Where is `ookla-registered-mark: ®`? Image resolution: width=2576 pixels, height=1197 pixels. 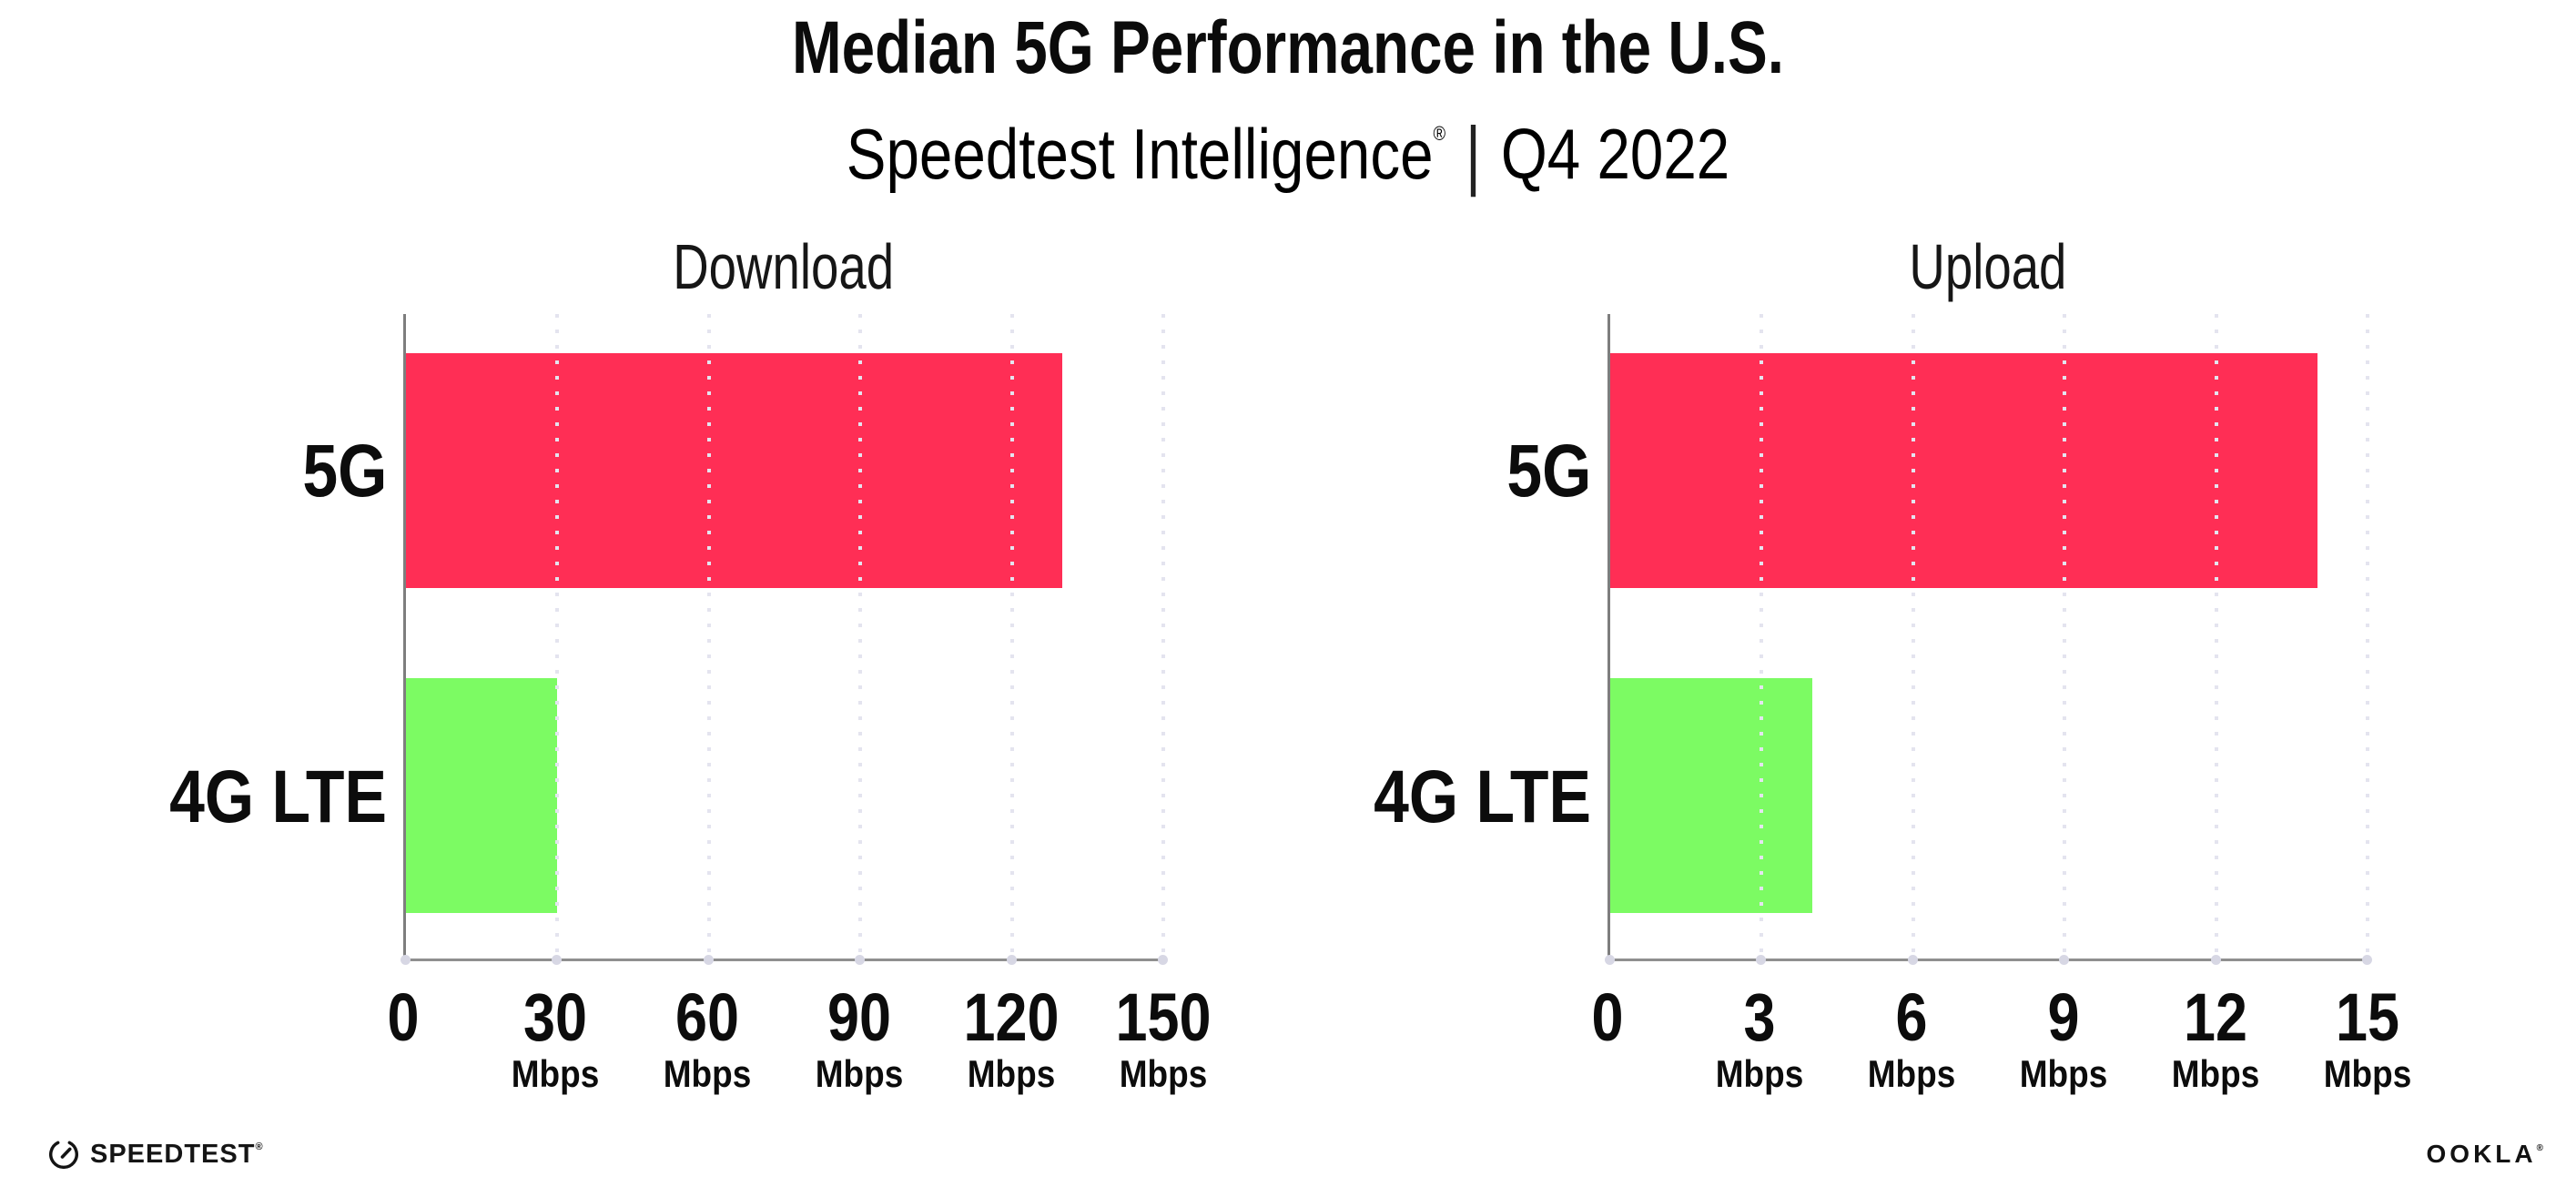 ookla-registered-mark: ® is located at coordinates (2539, 1148).